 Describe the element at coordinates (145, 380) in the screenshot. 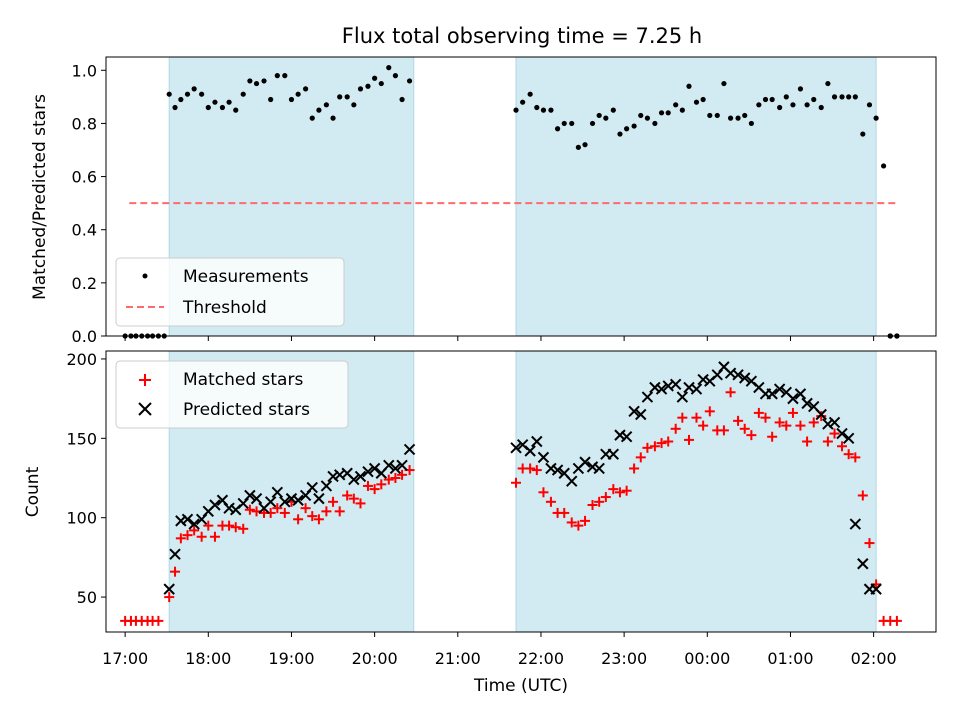

I see `legend-matched-marker` at that location.